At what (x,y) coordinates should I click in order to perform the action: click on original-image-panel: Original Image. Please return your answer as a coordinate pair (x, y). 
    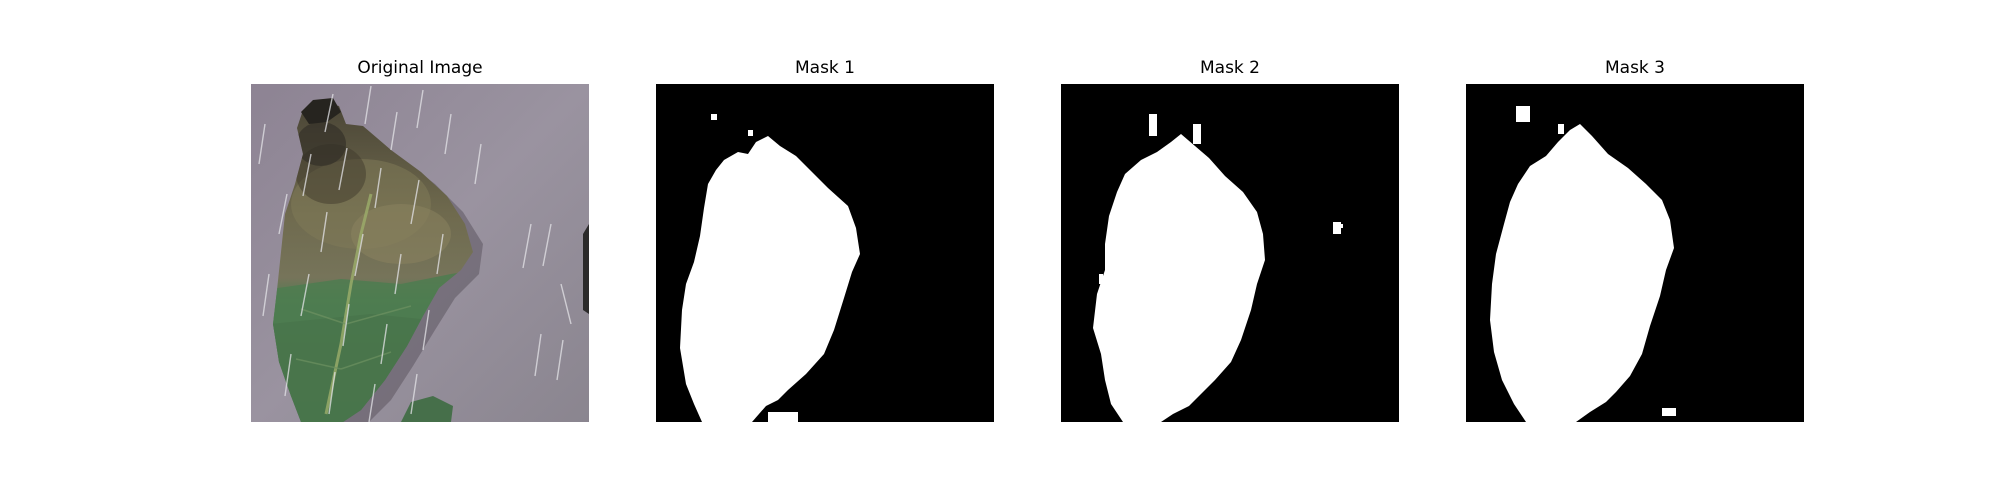
    Looking at the image, I should click on (420, 220).